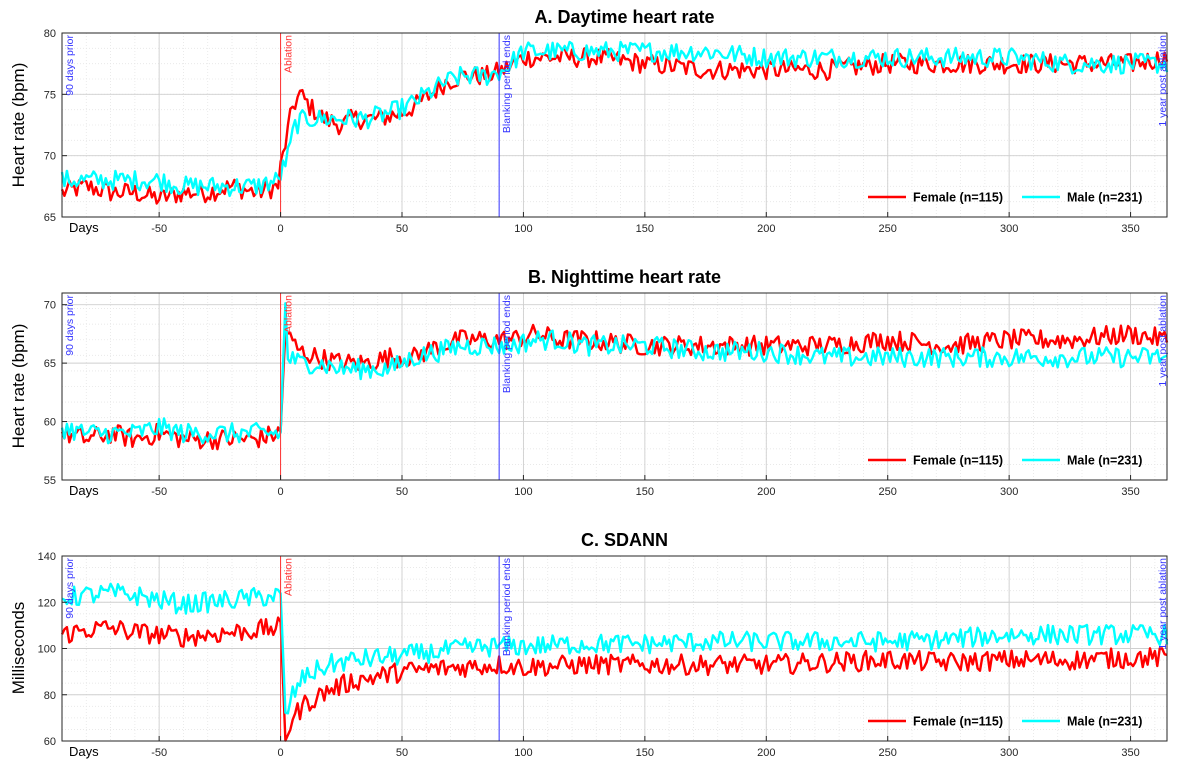 The width and height of the screenshot is (1185, 765). What do you see at coordinates (18, 648) in the screenshot?
I see `y-axis-label: Milliseconds` at bounding box center [18, 648].